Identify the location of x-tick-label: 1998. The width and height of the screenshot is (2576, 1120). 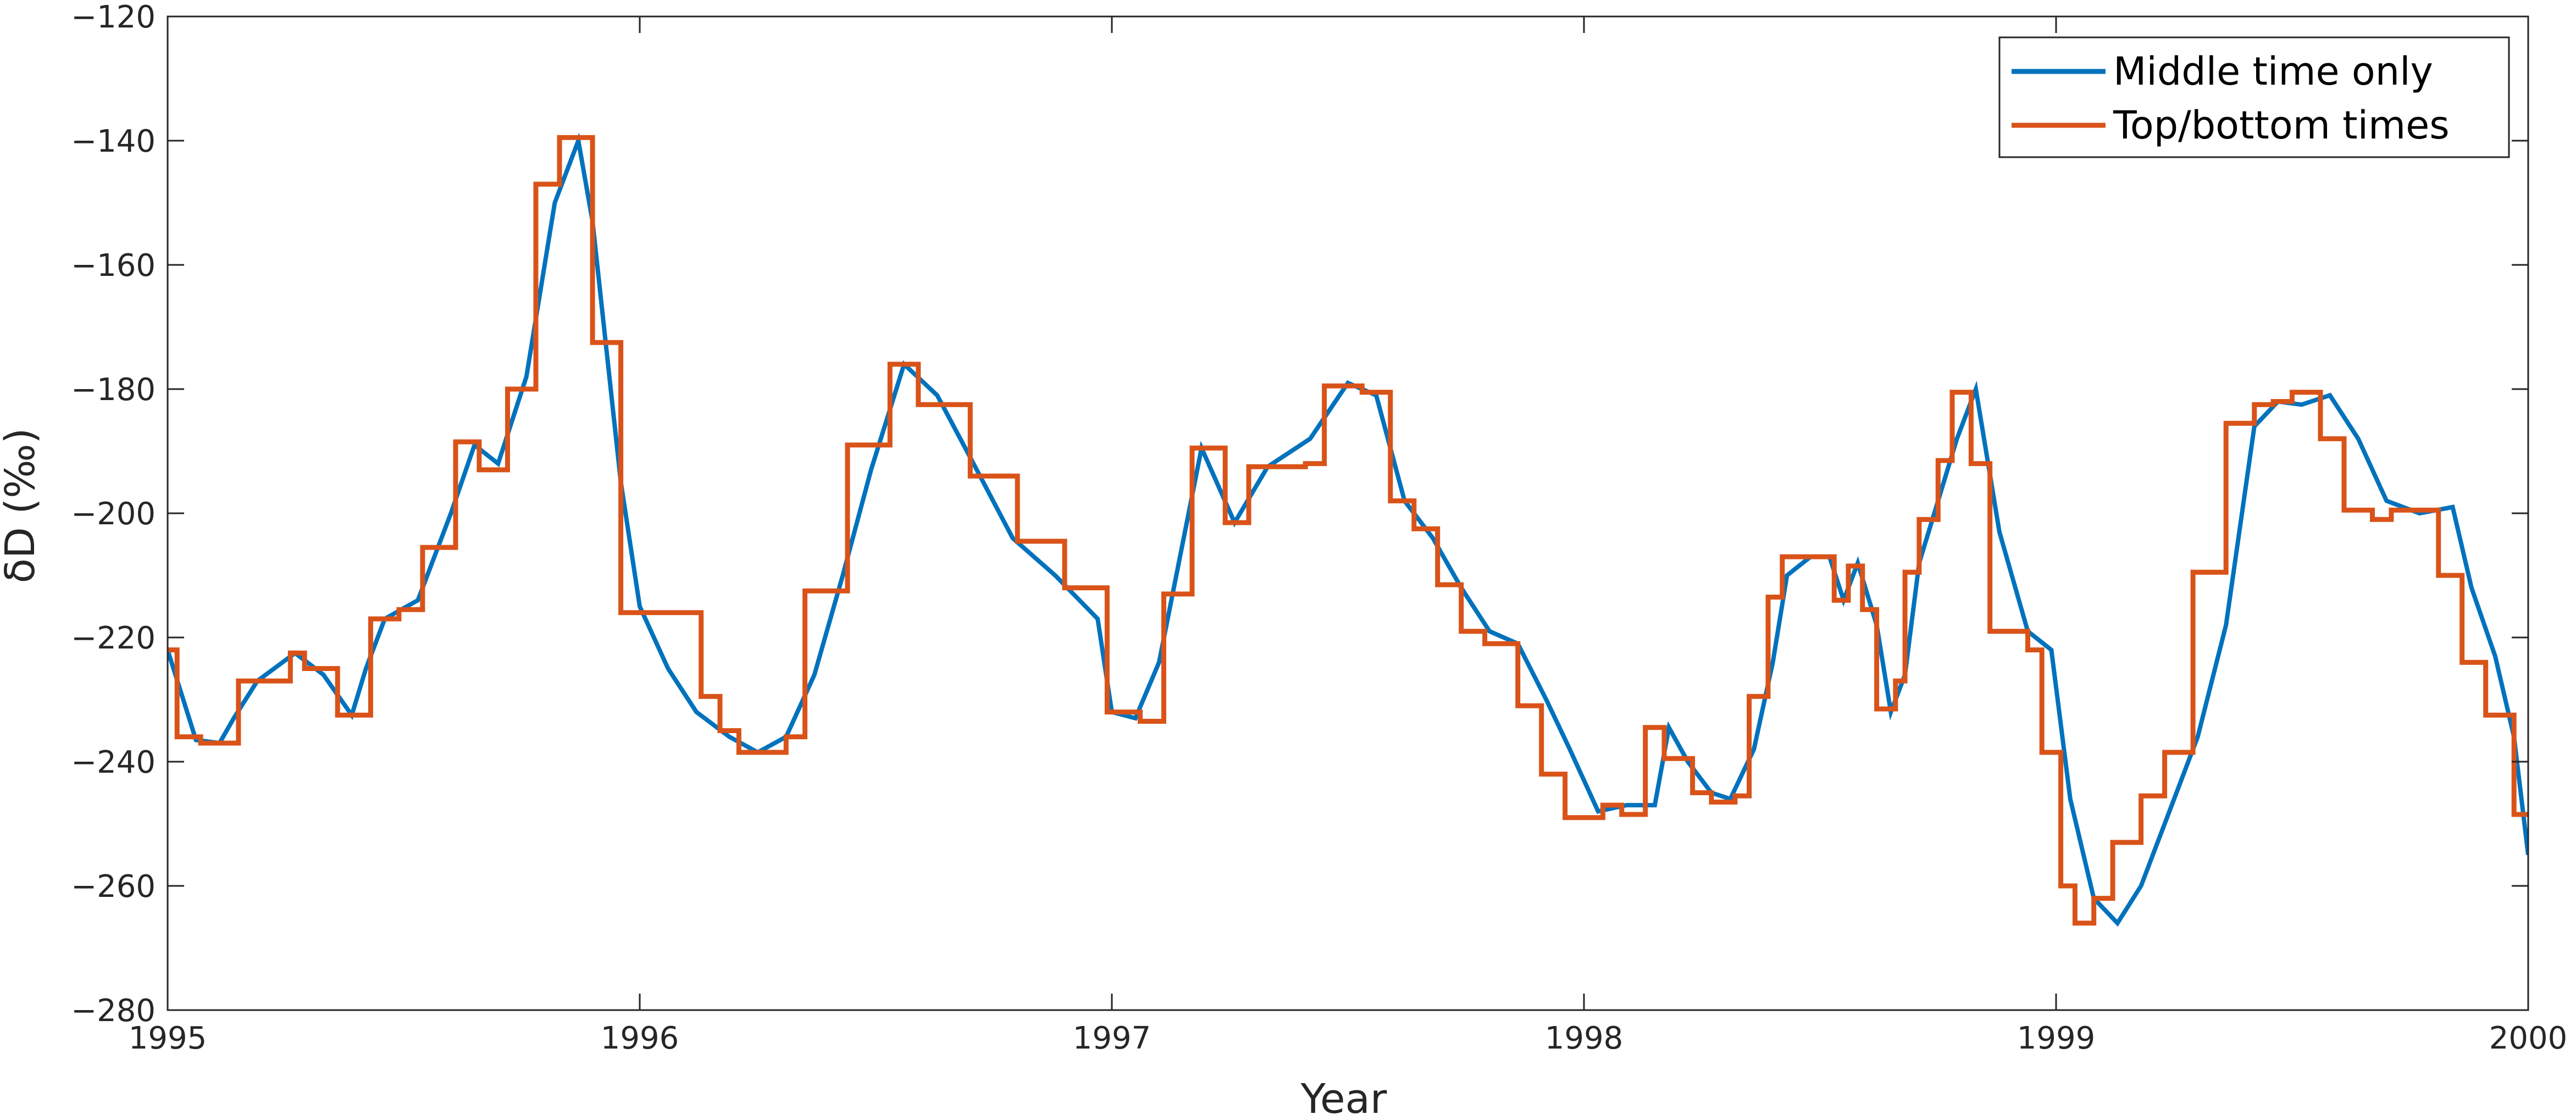
(1584, 1038).